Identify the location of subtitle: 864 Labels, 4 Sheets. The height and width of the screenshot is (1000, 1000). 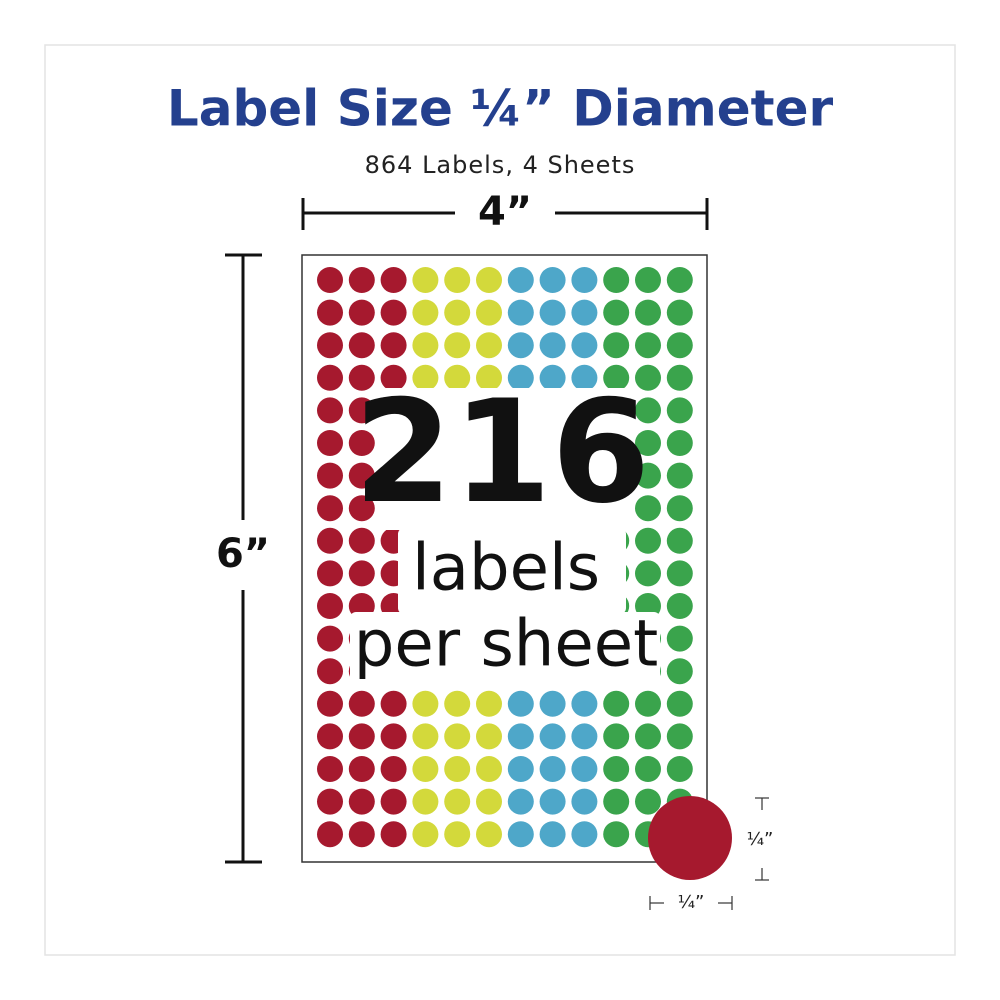
(500, 165).